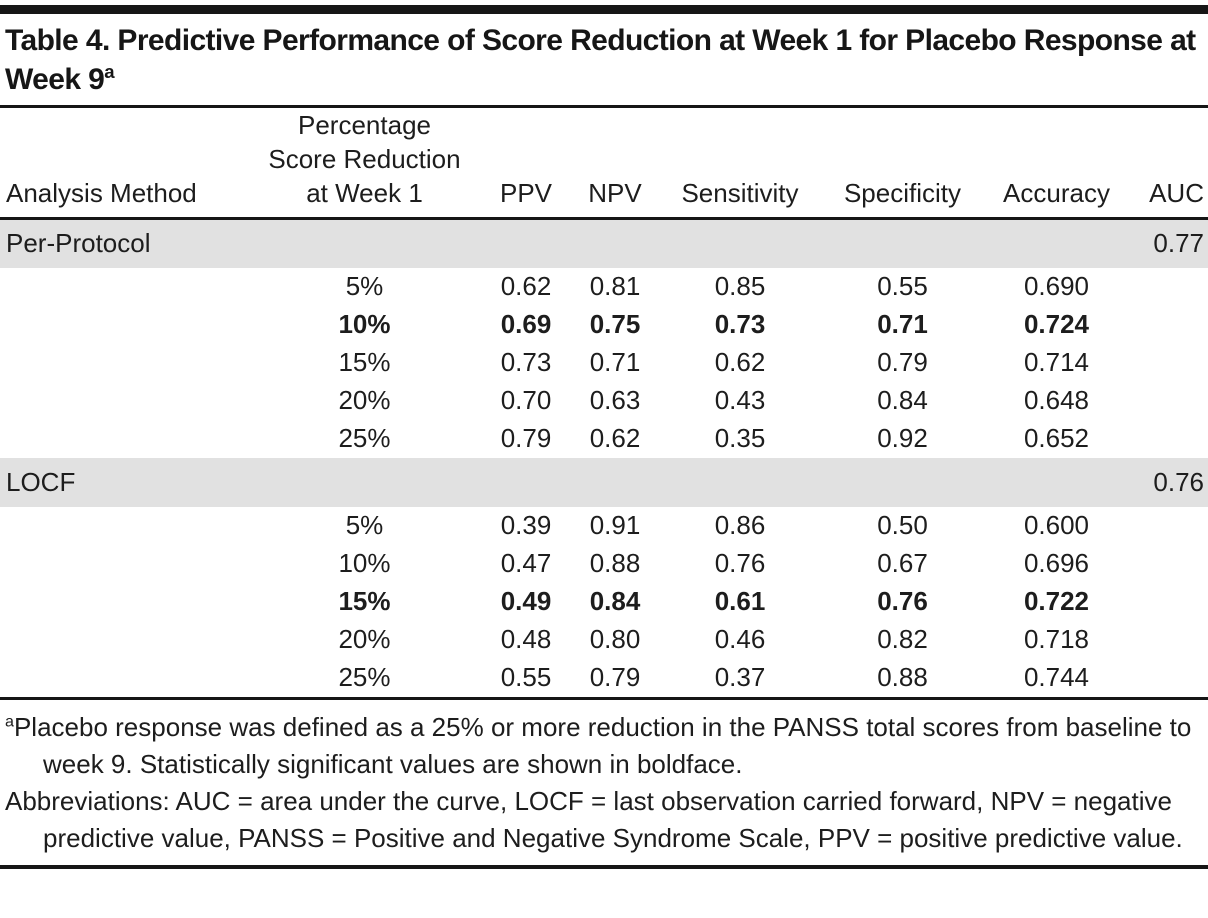 The image size is (1208, 918). I want to click on column-header-analysis-method: Analysis Method, so click(101, 193).